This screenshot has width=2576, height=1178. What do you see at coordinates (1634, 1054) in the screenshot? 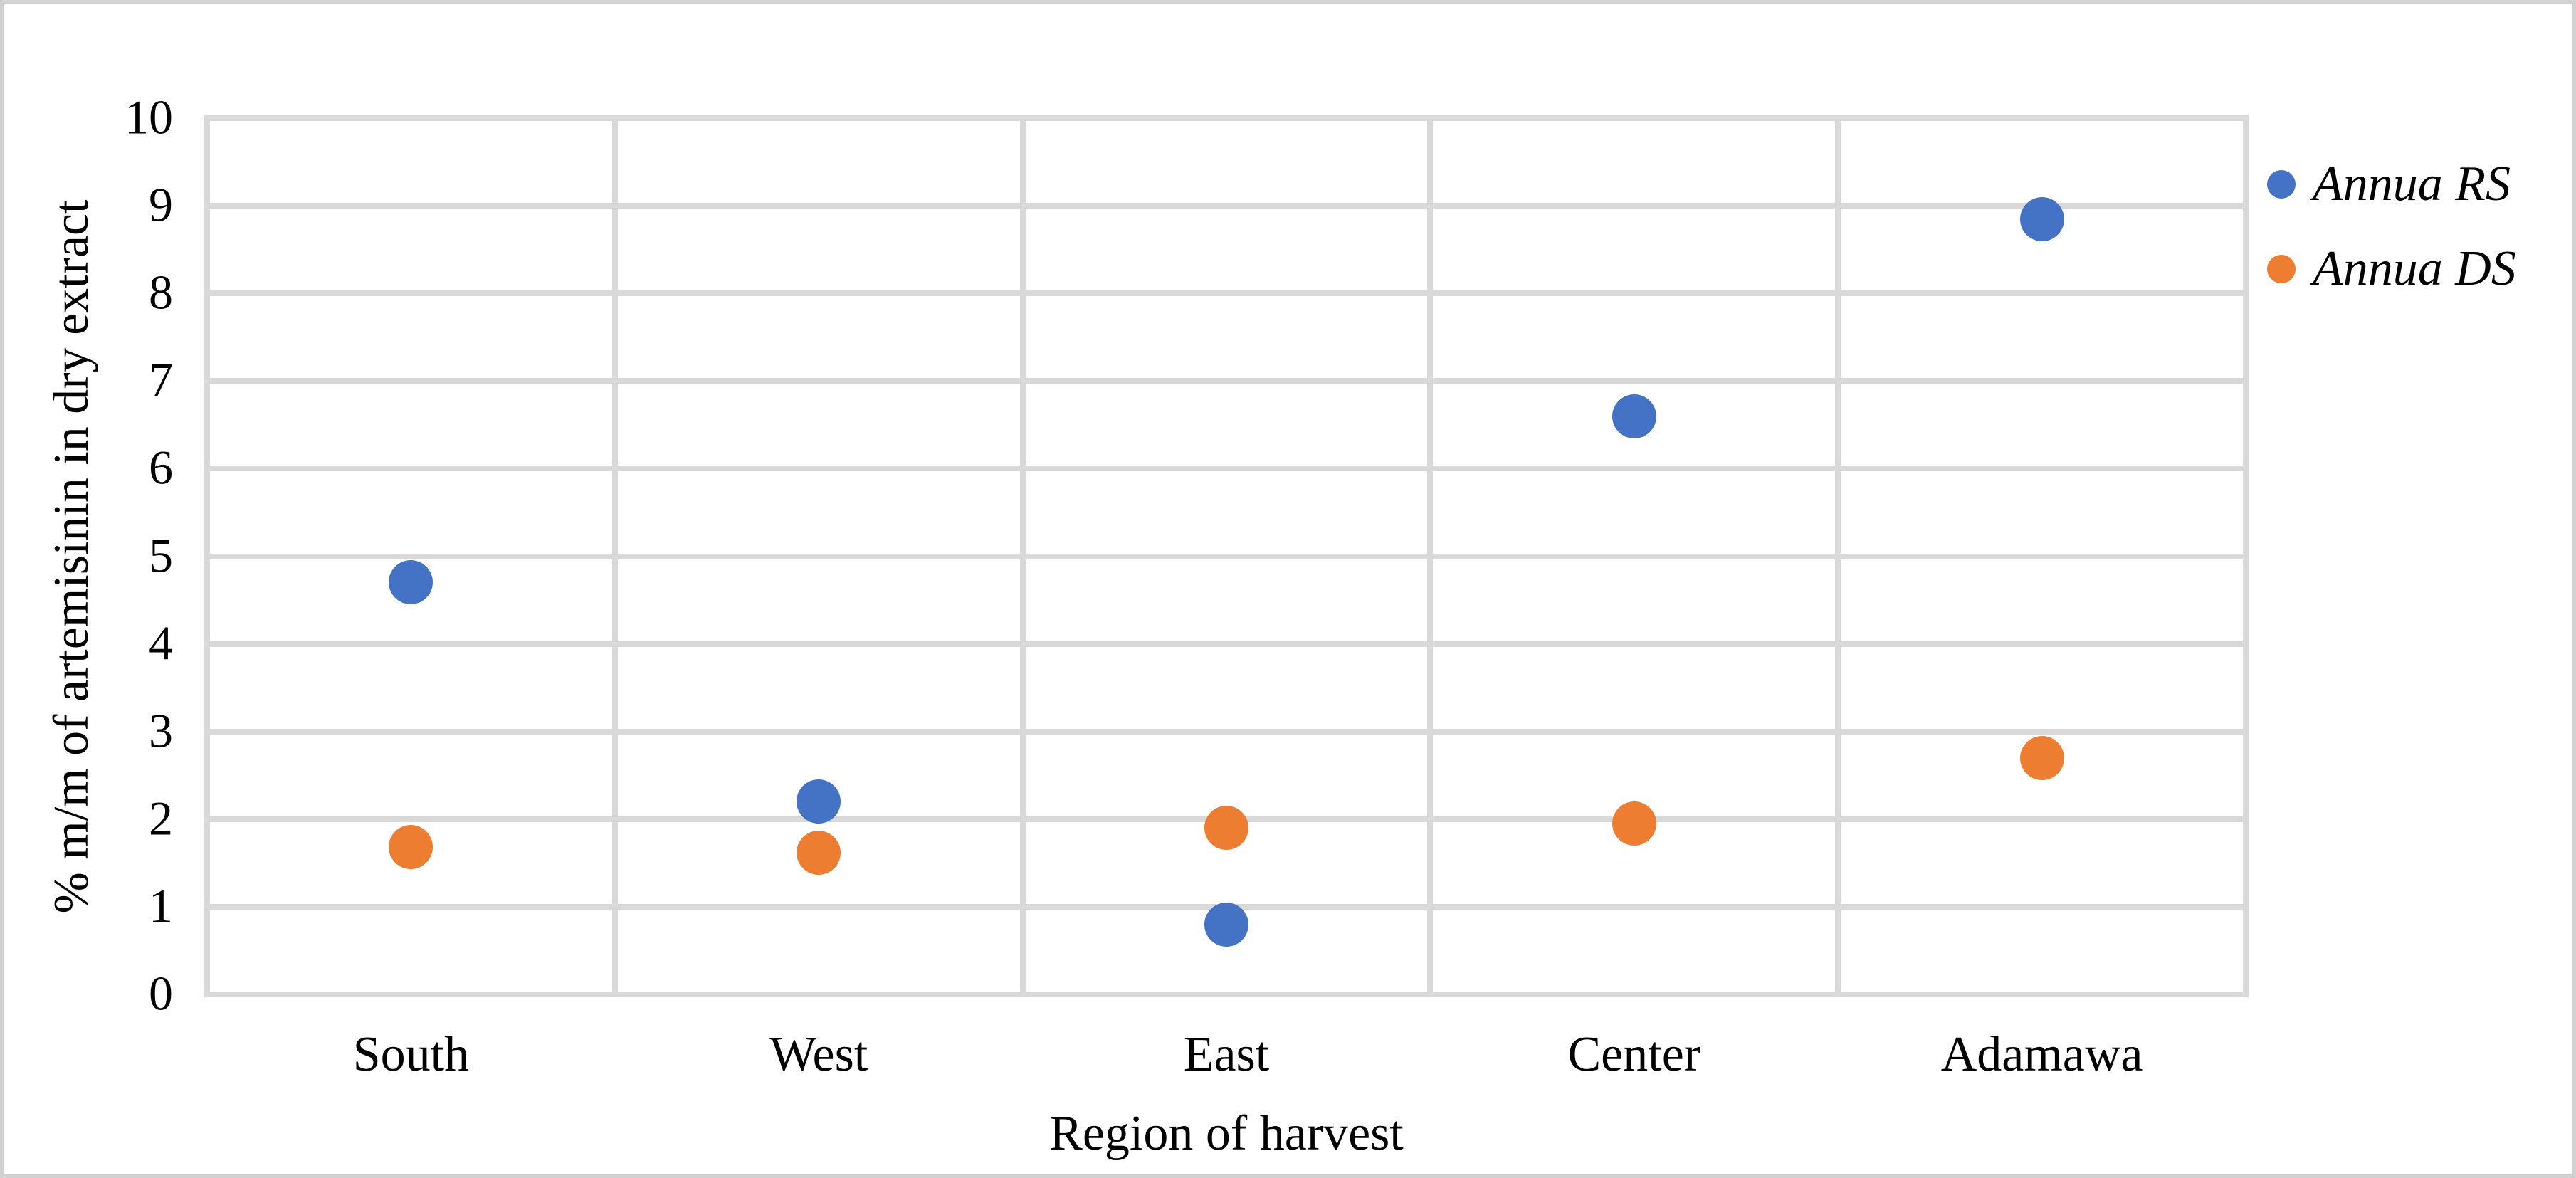
I see `x-category-label-center: Center` at bounding box center [1634, 1054].